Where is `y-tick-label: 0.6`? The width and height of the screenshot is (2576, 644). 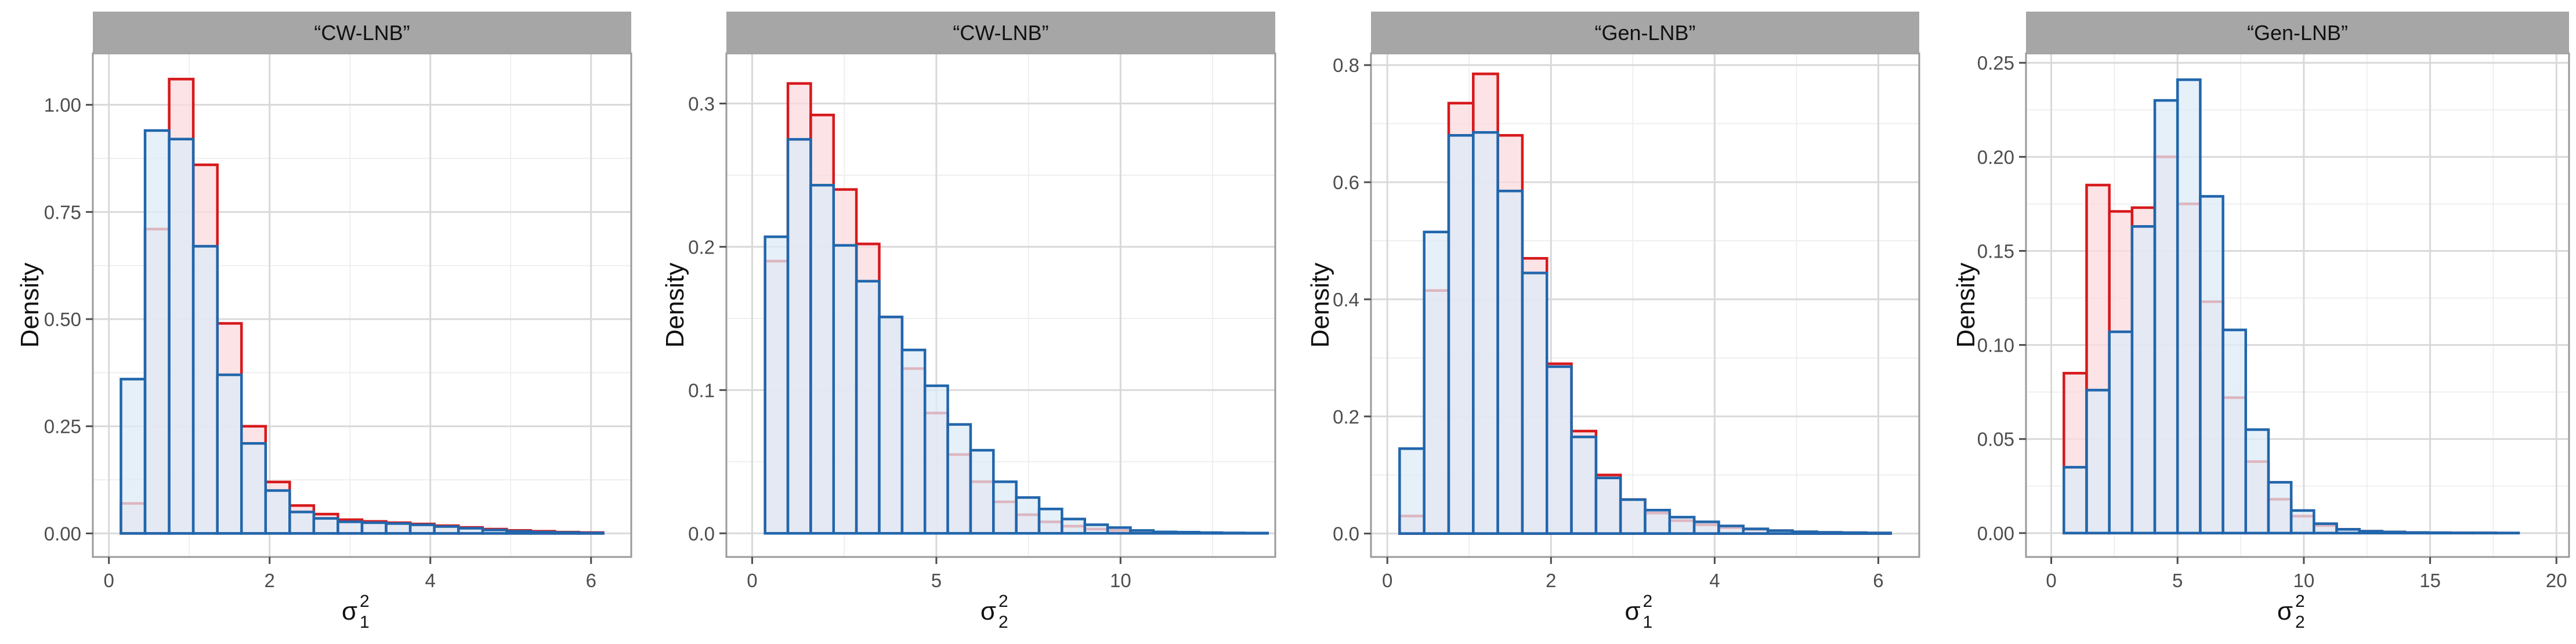
y-tick-label: 0.6 is located at coordinates (1346, 182).